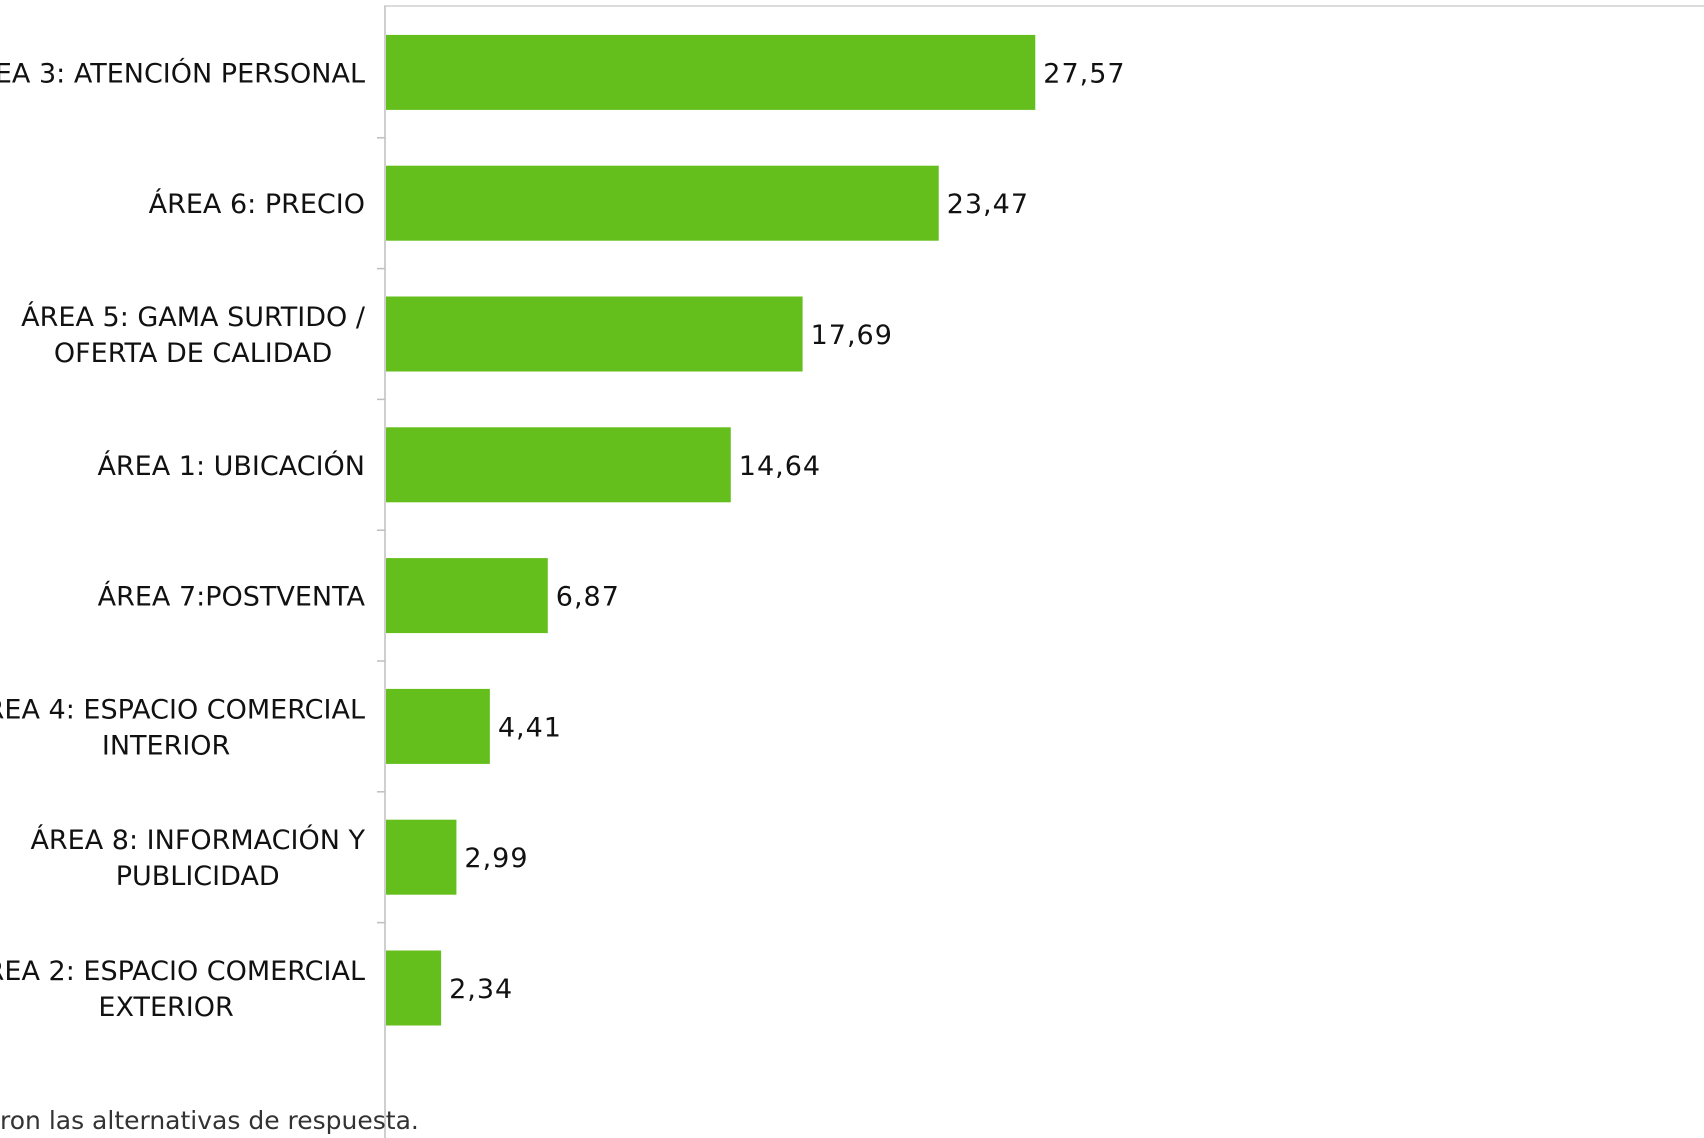  I want to click on category-label-line: ÁREA 2: ESPACIO COMERCIAL, so click(182, 971).